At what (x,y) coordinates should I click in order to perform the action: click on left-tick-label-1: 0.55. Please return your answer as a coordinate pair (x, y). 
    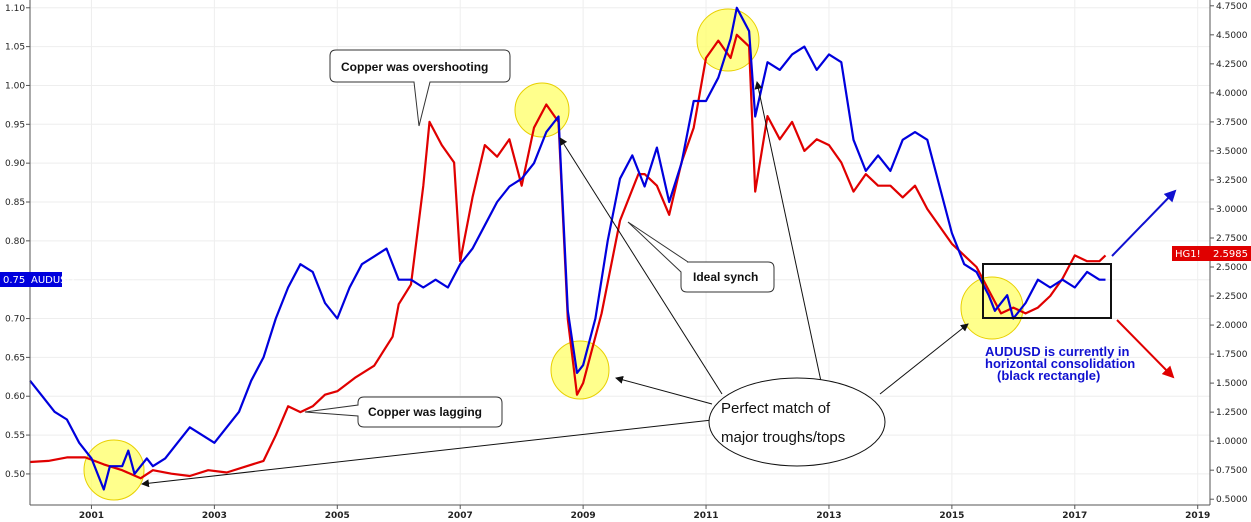
    Looking at the image, I should click on (15, 436).